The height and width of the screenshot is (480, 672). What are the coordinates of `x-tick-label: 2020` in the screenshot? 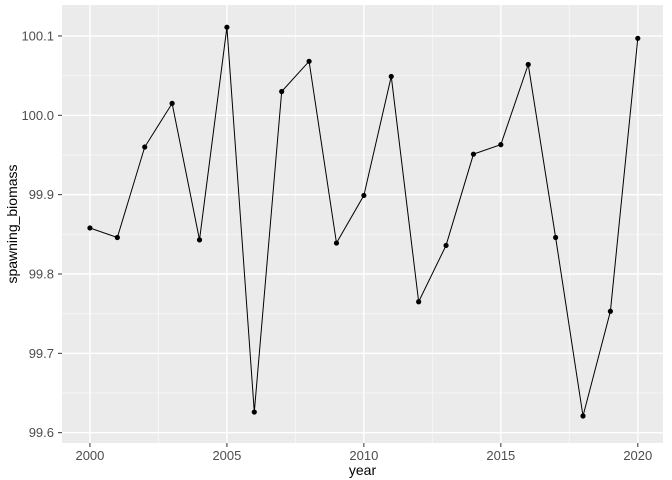 It's located at (637, 455).